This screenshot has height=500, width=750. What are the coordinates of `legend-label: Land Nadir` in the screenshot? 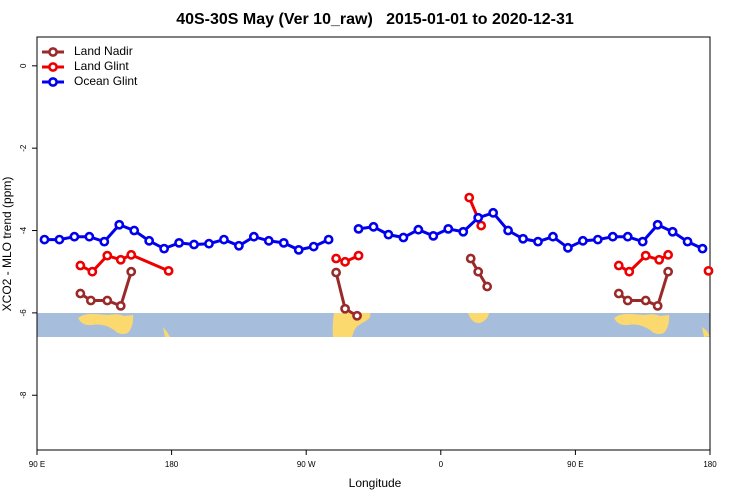 It's located at (103, 51).